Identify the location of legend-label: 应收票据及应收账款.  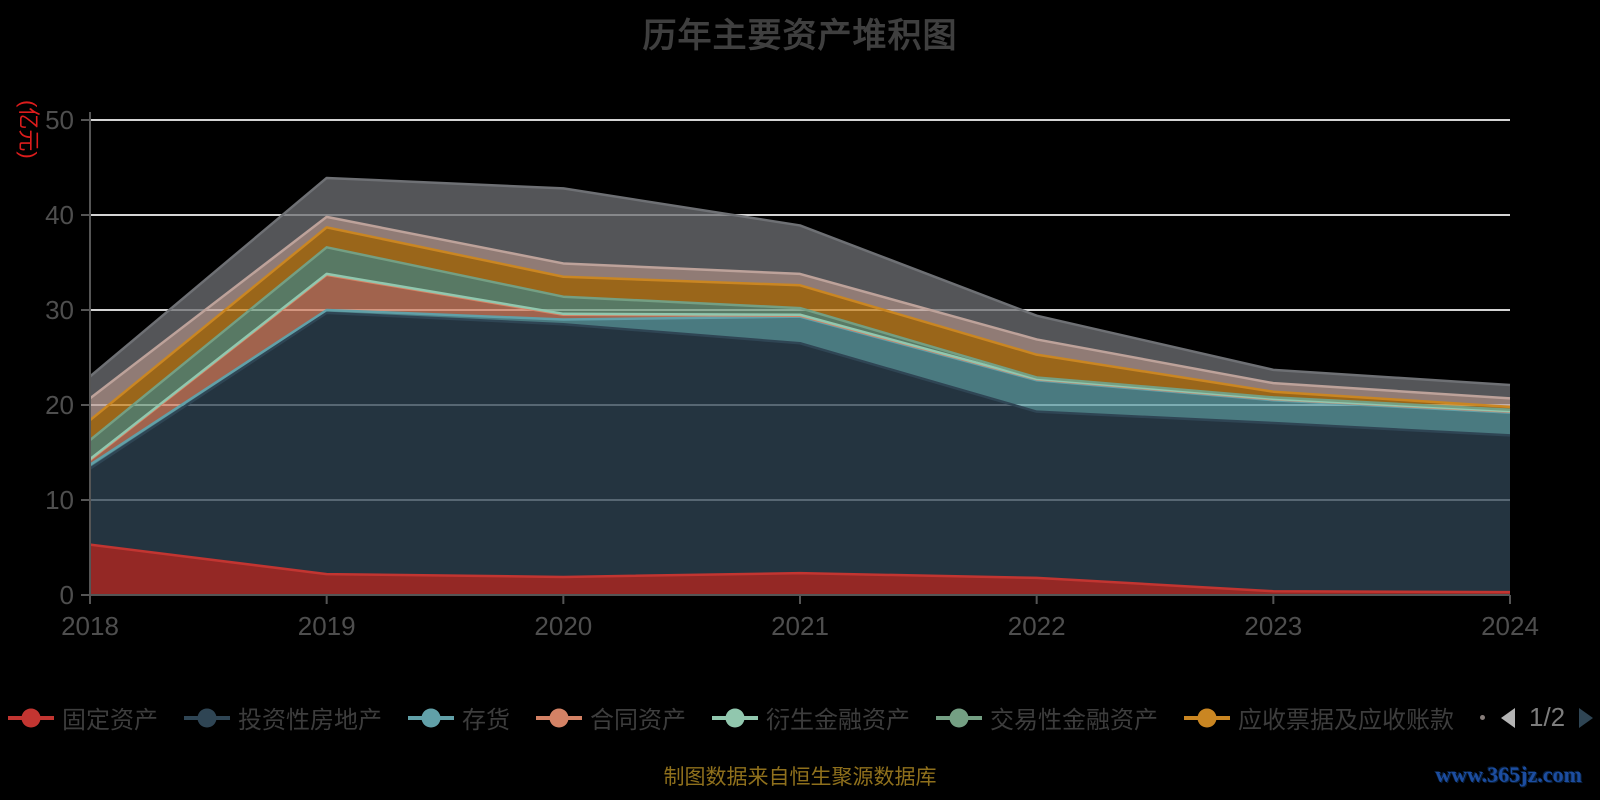
(1346, 720).